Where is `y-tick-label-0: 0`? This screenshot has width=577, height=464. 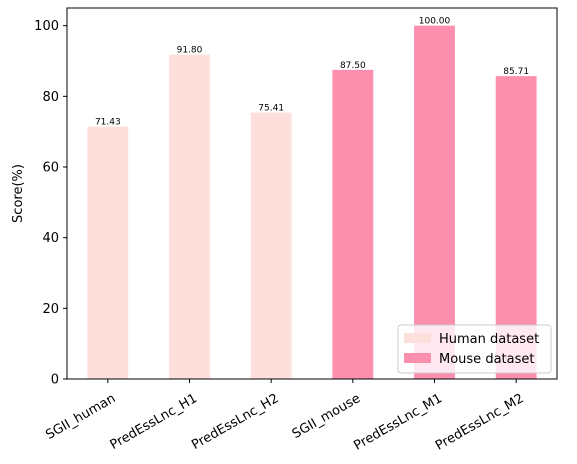 y-tick-label-0: 0 is located at coordinates (55, 380).